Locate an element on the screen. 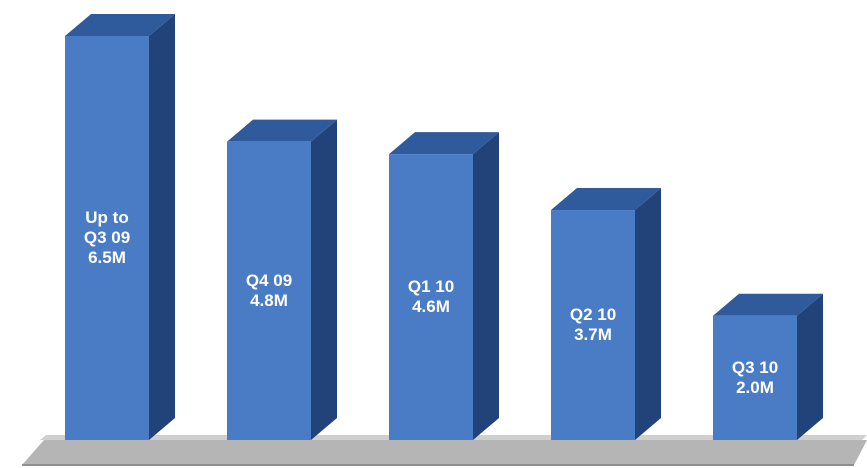 This screenshot has width=867, height=468. bar-data-label: Q3 10 is located at coordinates (755, 367).